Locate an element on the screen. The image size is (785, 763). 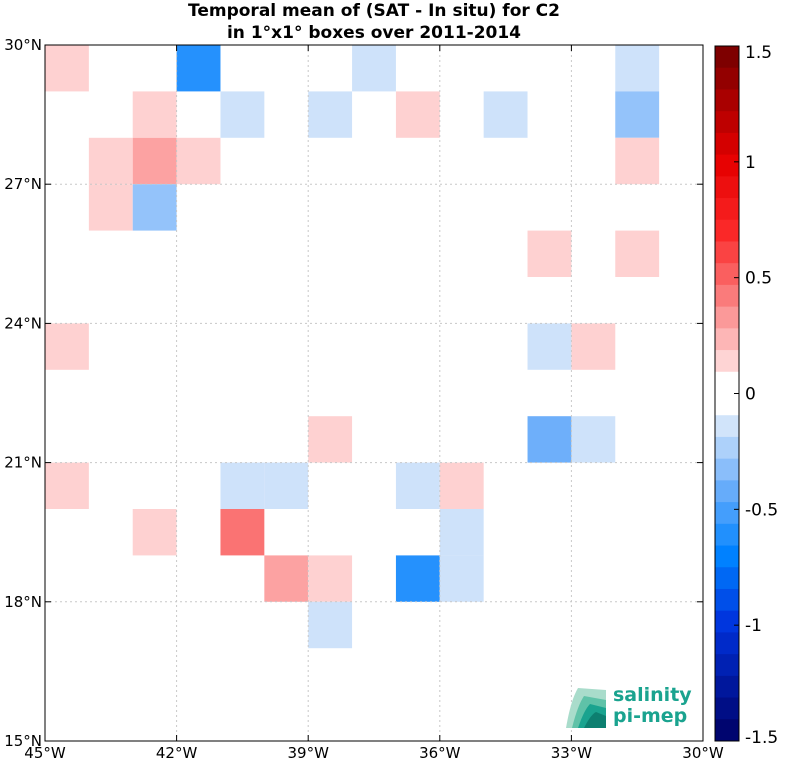
colorbar-ticks: 1.5 1 0.5 0 -0.5 -1 -1.5 is located at coordinates (756, 395).